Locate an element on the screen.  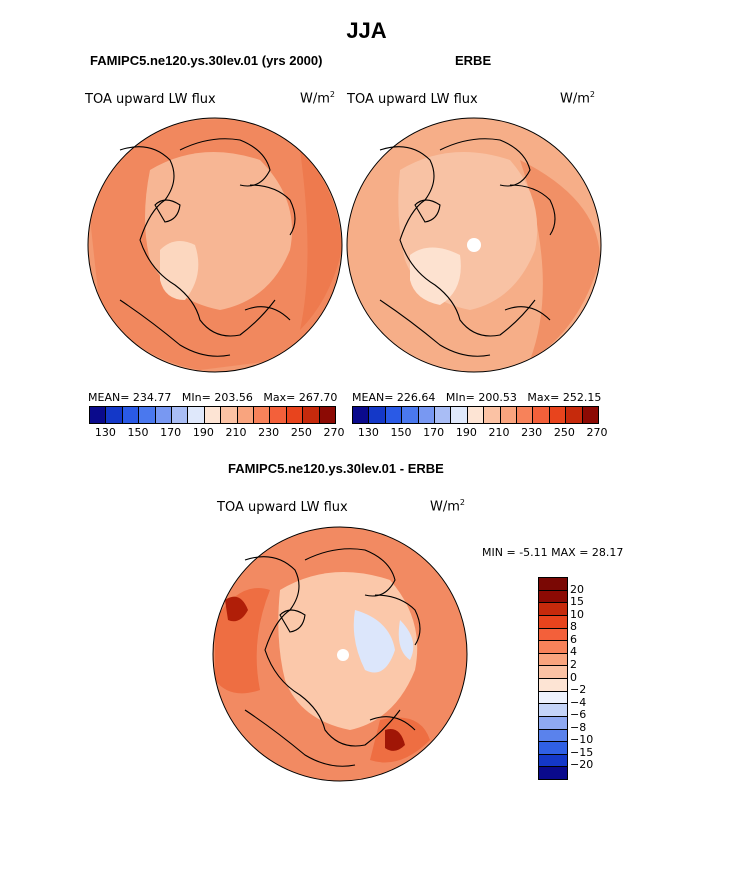
diff-pole-hole is located at coordinates (343, 655).